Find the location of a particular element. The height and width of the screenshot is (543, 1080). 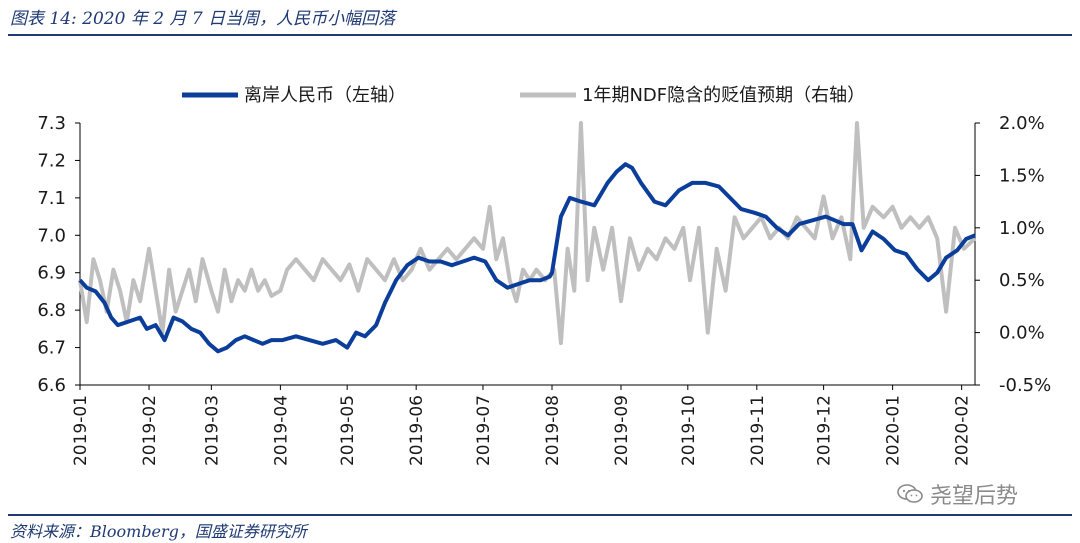

legend-label-offshore-rmb: 离岸人民币（左轴） is located at coordinates (325, 95).